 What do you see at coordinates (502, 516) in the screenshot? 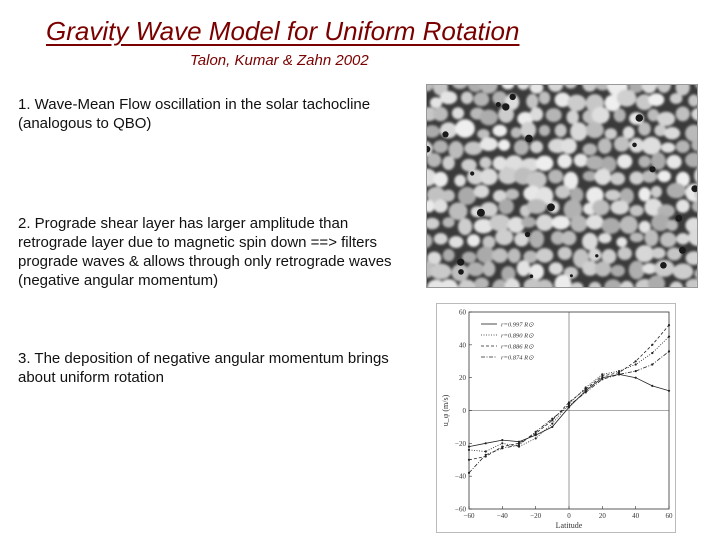
I see `x-tick-label: −40` at bounding box center [502, 516].